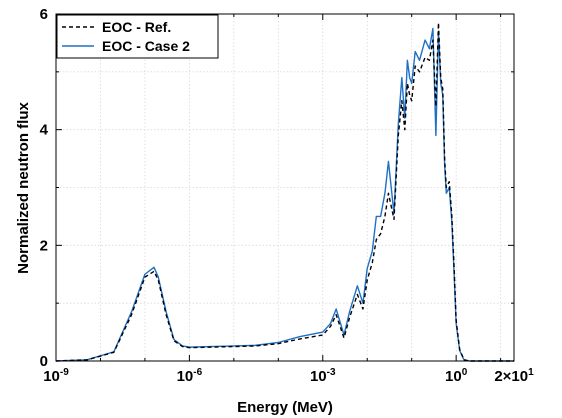 The image size is (562, 418). Describe the element at coordinates (64, 372) in the screenshot. I see `x-tick-label-exponent: -9` at that location.